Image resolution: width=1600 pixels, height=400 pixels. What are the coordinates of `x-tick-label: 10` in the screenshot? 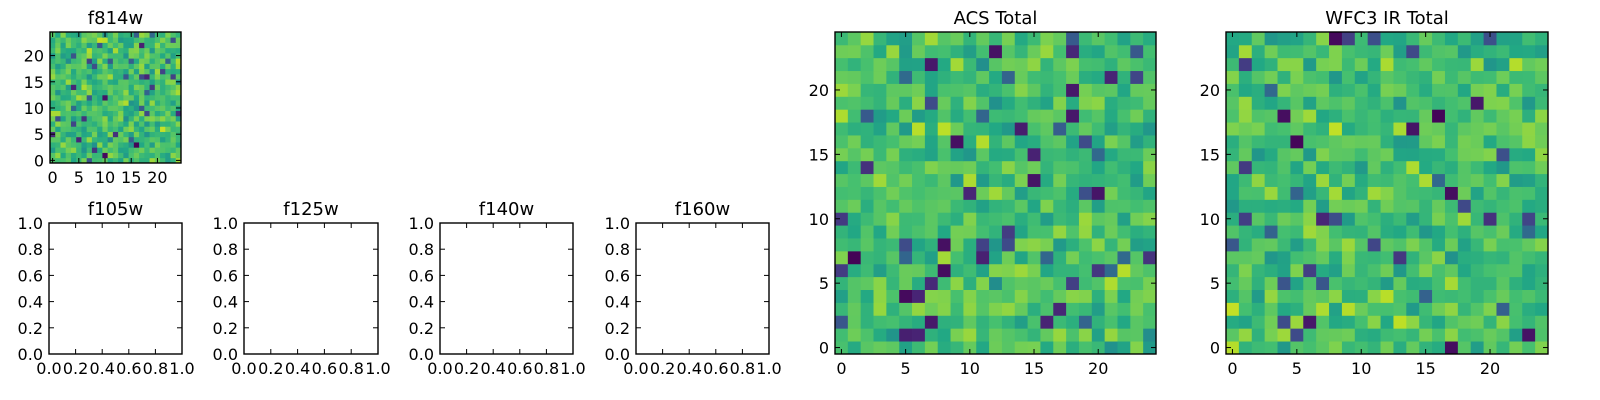 It's located at (105, 177).